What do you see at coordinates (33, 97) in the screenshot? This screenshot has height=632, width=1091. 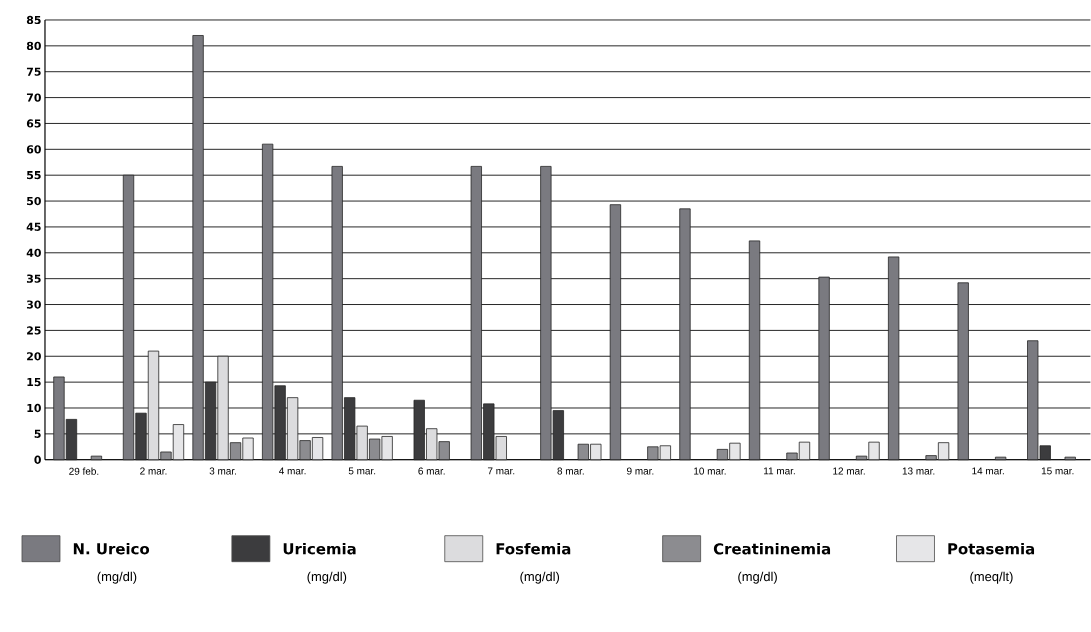 I see `y-tick-label: 70` at bounding box center [33, 97].